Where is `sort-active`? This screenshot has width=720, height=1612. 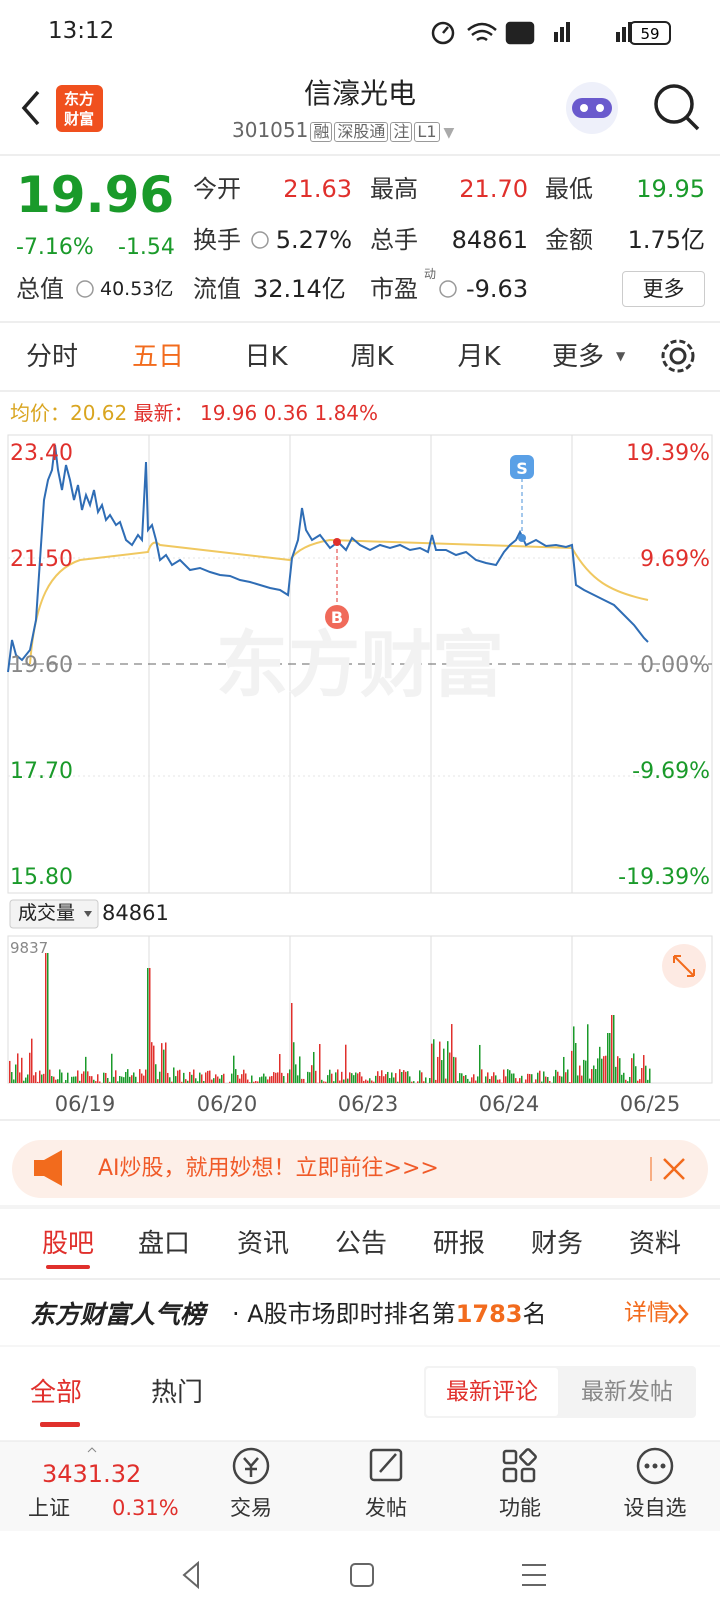 sort-active is located at coordinates (492, 1392).